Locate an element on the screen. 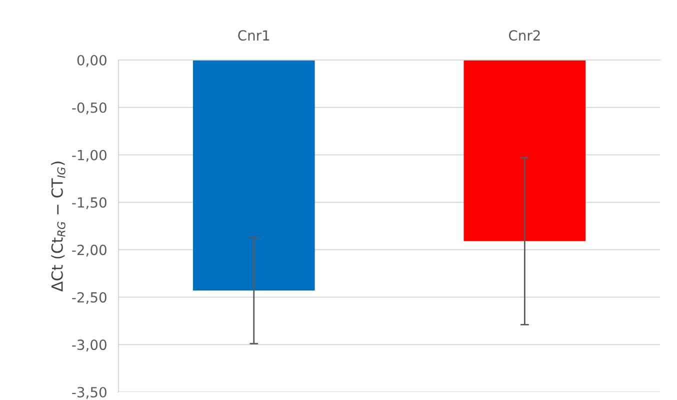 Image resolution: width=677 pixels, height=400 pixels. y-tick-label: -0,50 is located at coordinates (89, 108).